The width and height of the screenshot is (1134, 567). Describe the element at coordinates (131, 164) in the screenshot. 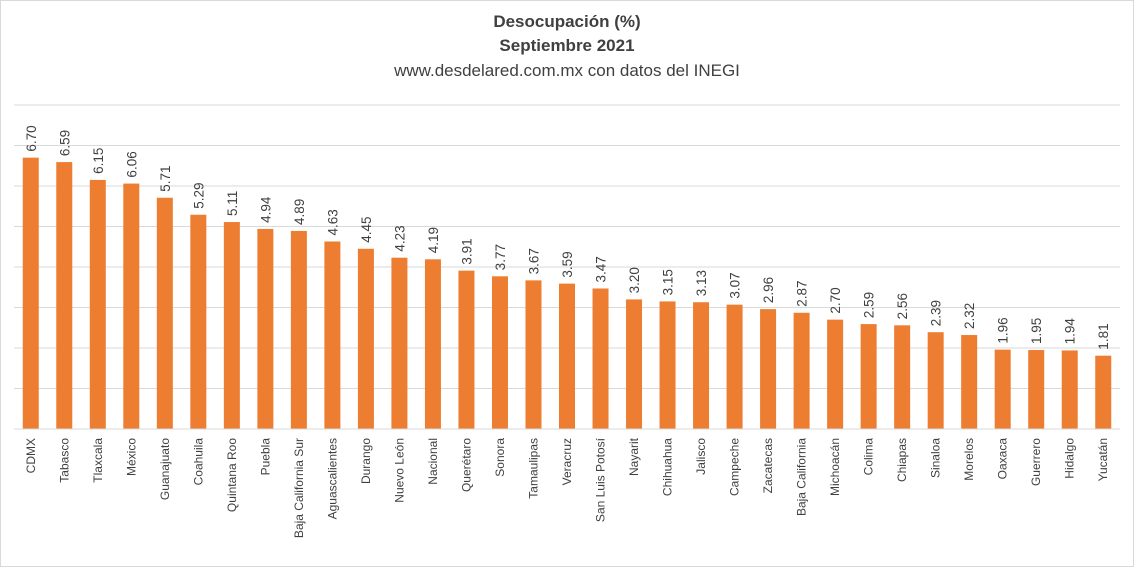

I see `data-label: 6.06` at that location.